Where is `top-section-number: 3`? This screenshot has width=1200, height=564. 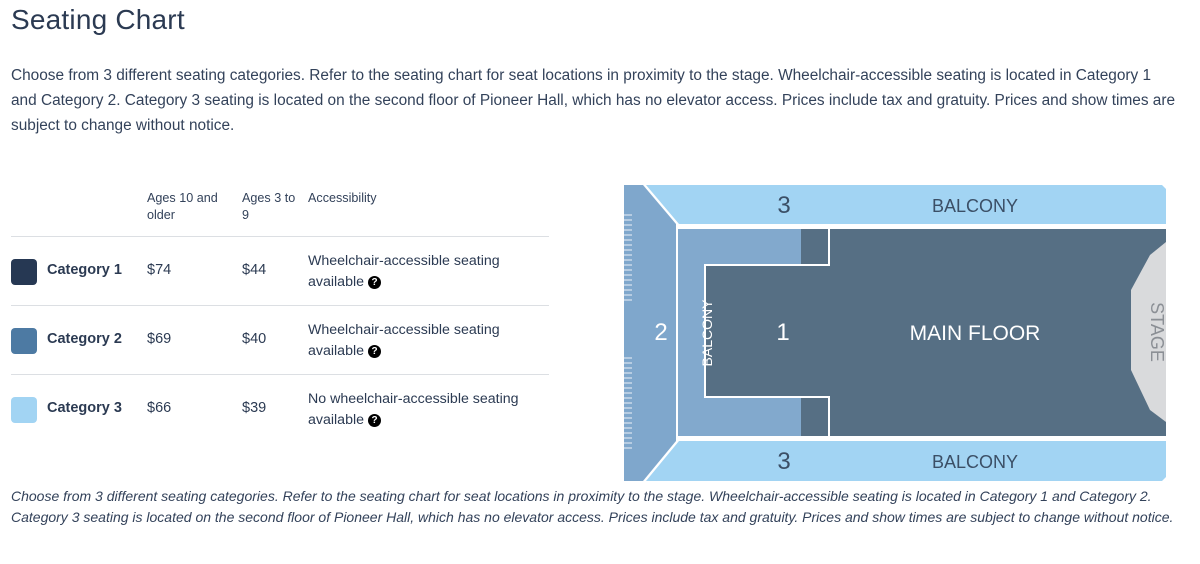
top-section-number: 3 is located at coordinates (783, 205).